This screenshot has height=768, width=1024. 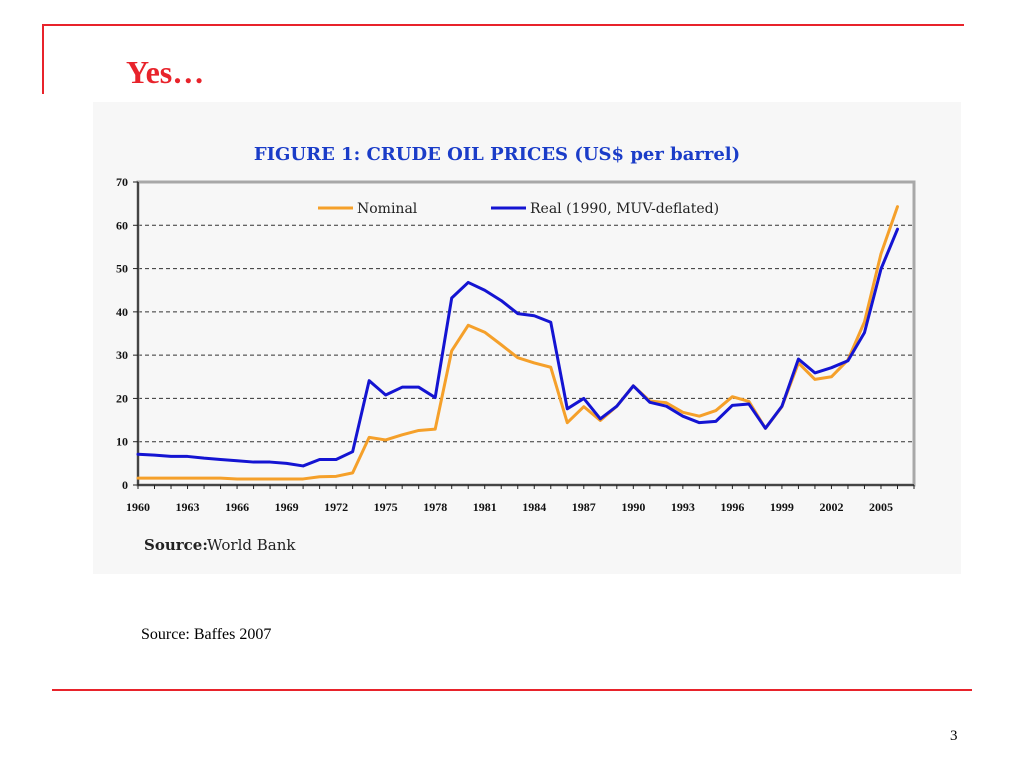 I want to click on x-tick-label: 1993, so click(x=683, y=507).